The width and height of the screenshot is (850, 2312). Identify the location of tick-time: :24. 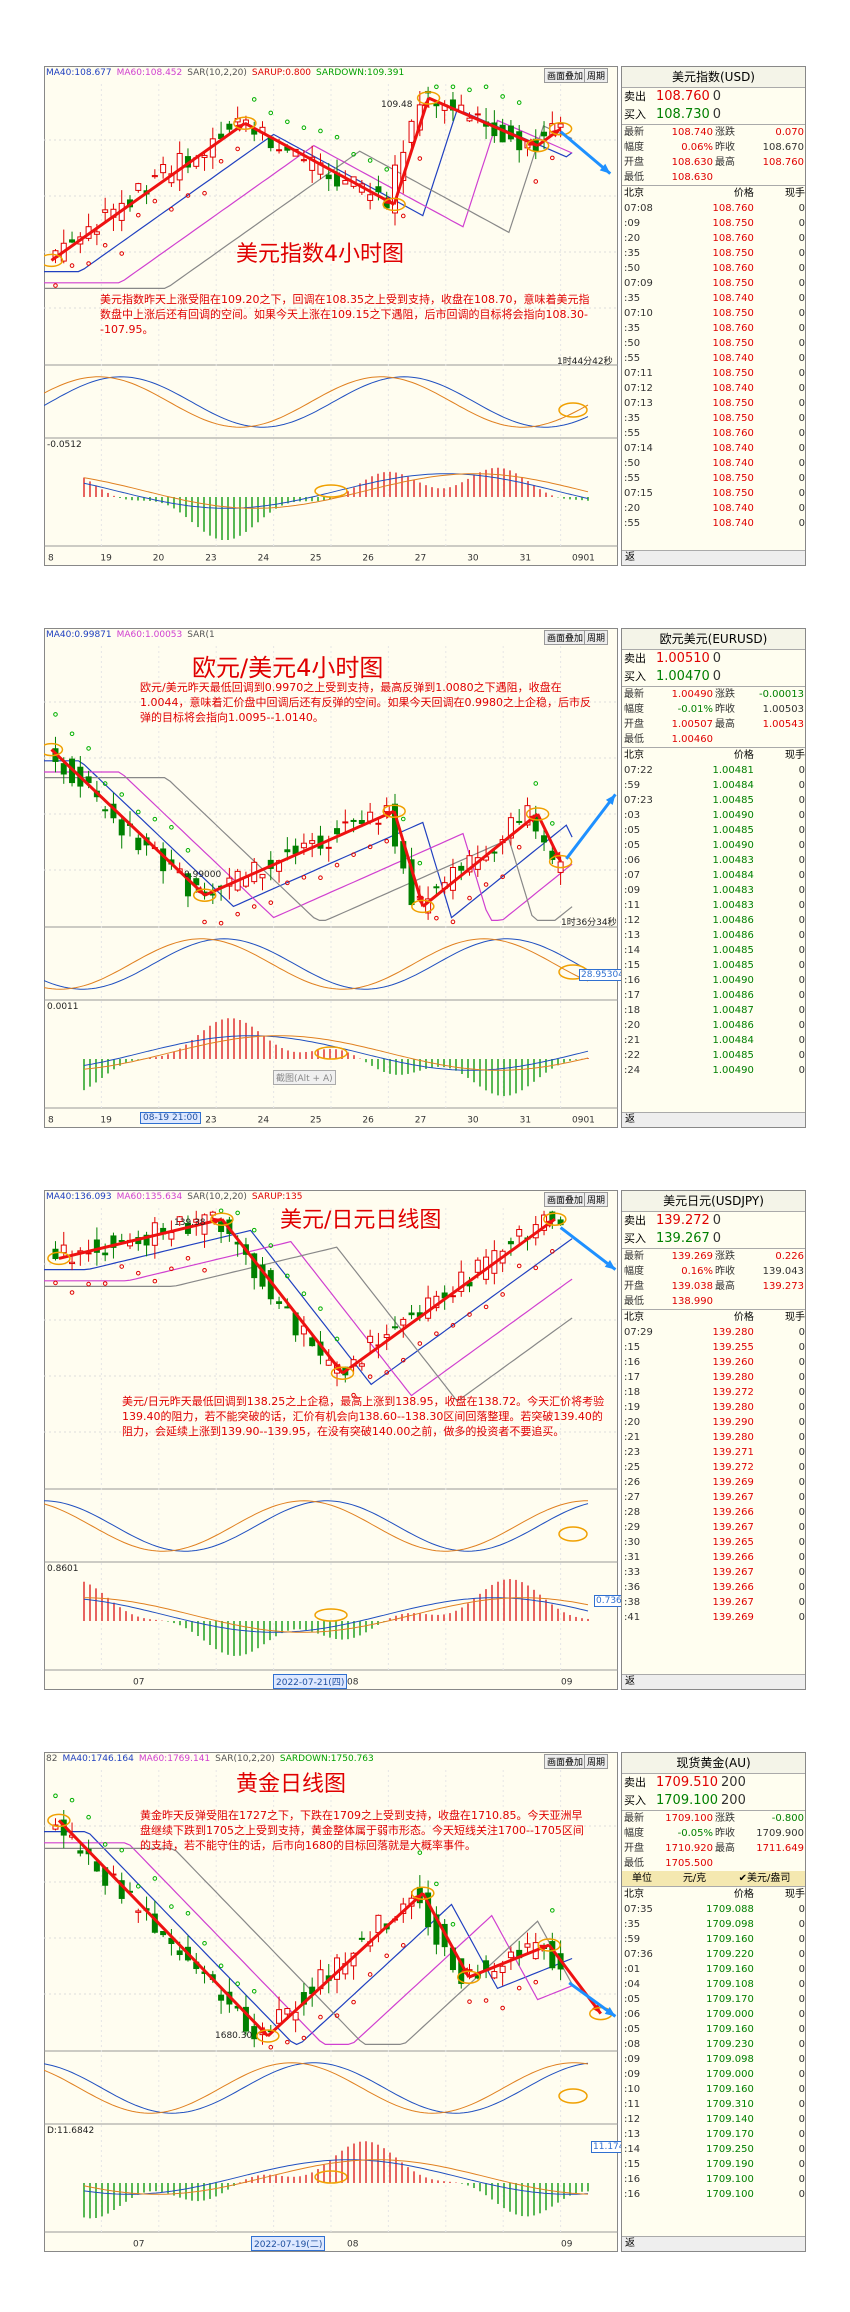
(632, 1070).